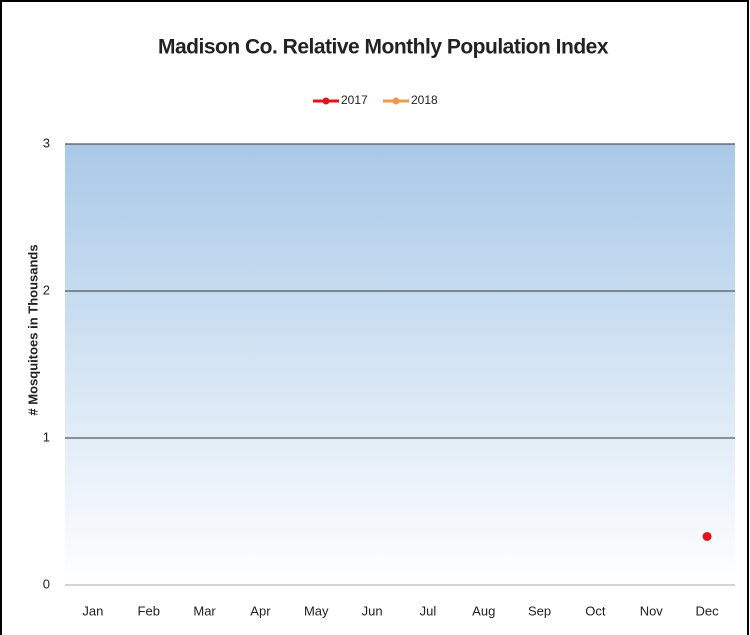 The width and height of the screenshot is (750, 635). I want to click on x-tick-label: Mar, so click(204, 610).